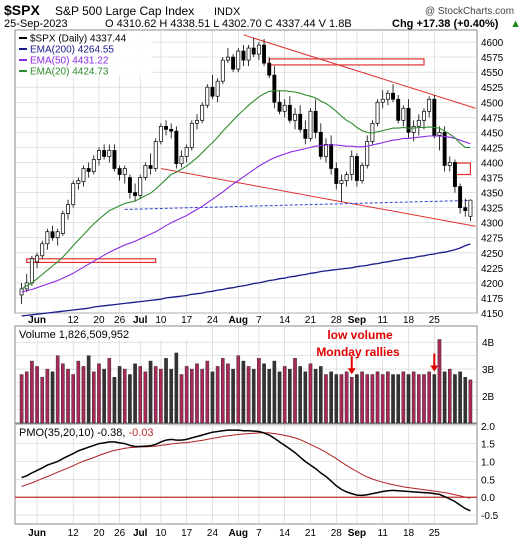 The width and height of the screenshot is (521, 547). Describe the element at coordinates (492, 133) in the screenshot. I see `price-tick-label: 4450` at that location.